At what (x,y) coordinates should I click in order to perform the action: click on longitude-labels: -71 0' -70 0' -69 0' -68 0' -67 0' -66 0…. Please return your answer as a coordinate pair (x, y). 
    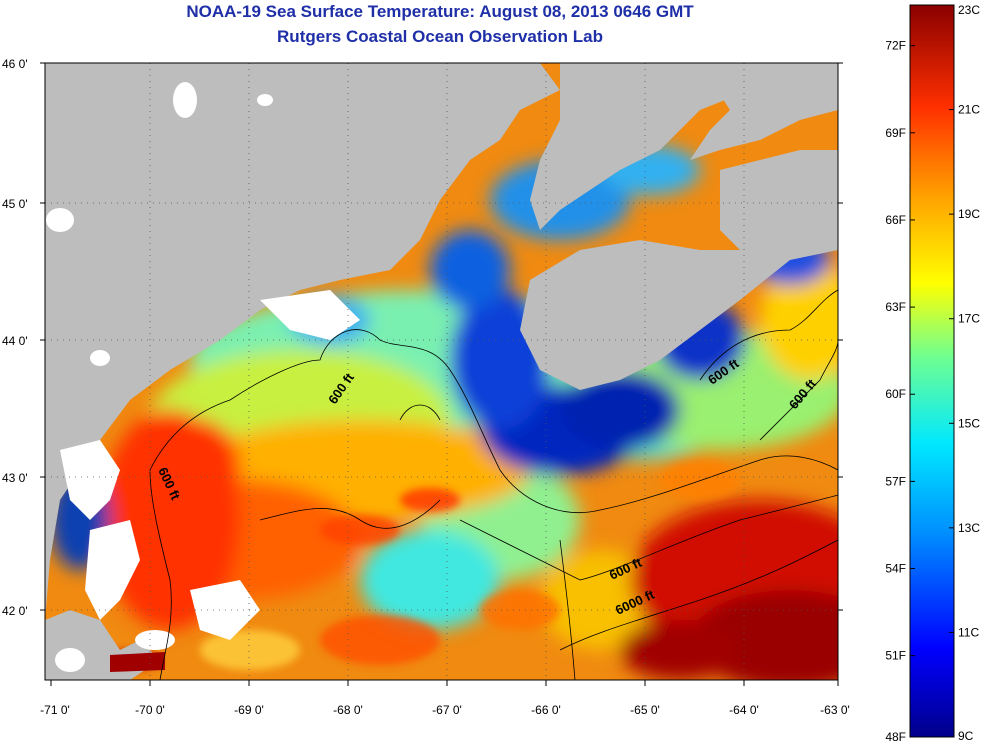
    Looking at the image, I should click on (445, 710).